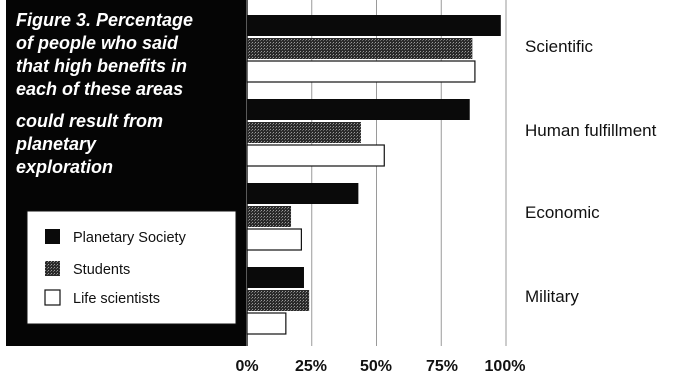 This screenshot has width=684, height=378. Describe the element at coordinates (552, 296) in the screenshot. I see `category-label-military: Military` at that location.